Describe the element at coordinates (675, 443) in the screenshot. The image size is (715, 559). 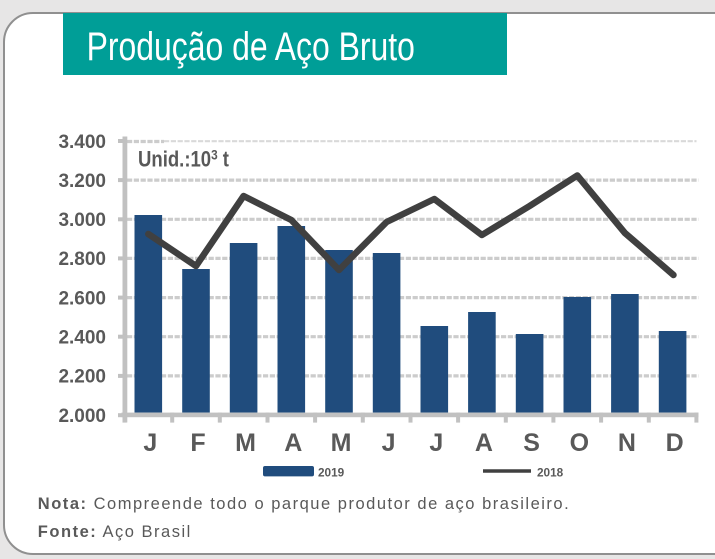
I see `svg-text: D` at that location.